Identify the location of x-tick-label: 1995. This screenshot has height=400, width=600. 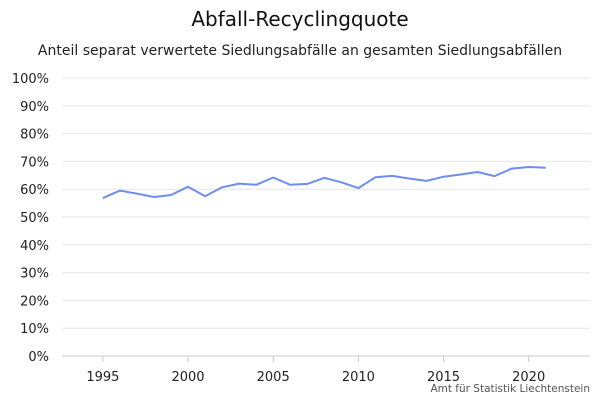
(102, 377).